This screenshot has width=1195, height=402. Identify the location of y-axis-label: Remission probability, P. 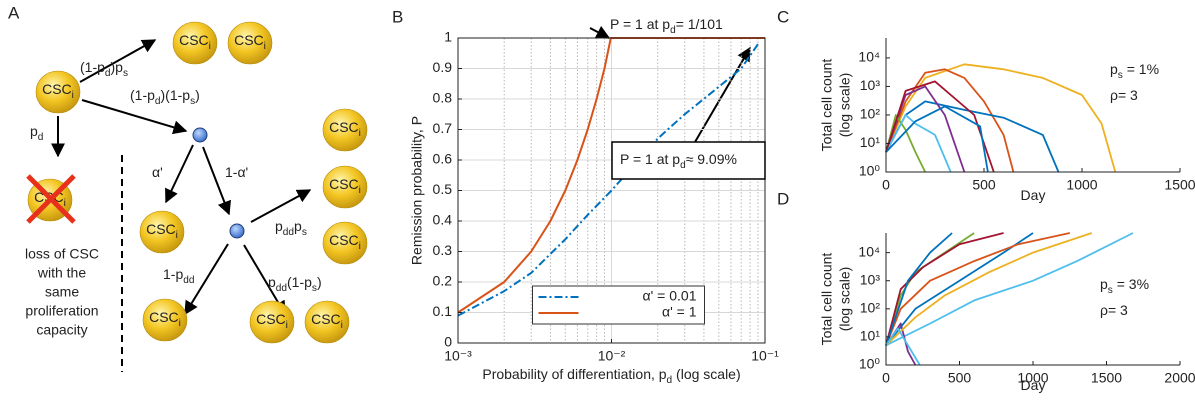
(417, 190).